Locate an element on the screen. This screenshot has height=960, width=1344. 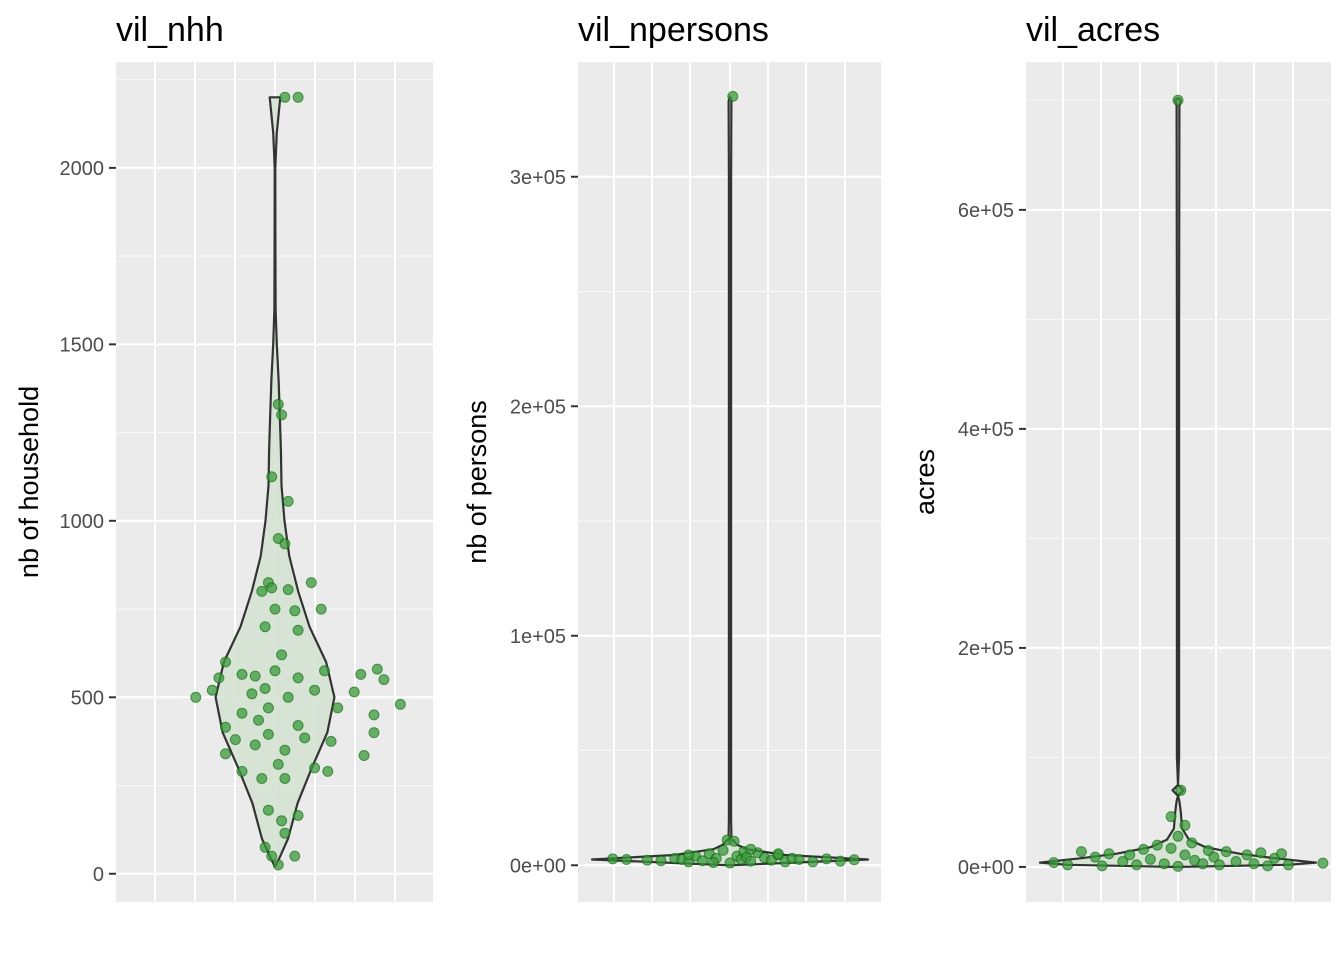
y-tick-label: 1000 is located at coordinates (82, 522).